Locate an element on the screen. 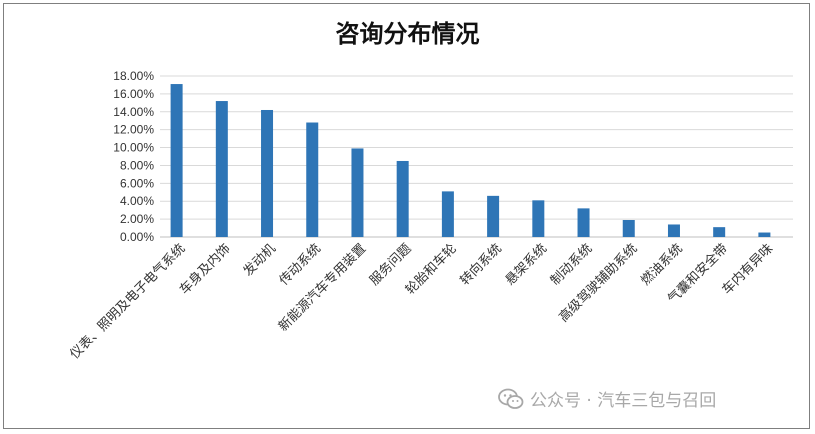 The height and width of the screenshot is (434, 815). y-tick-label: 16.00% is located at coordinates (133, 94).